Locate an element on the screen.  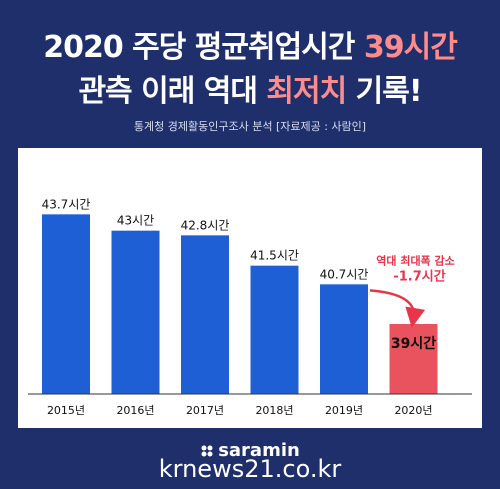
saramin-logo: saramin is located at coordinates (250, 450).